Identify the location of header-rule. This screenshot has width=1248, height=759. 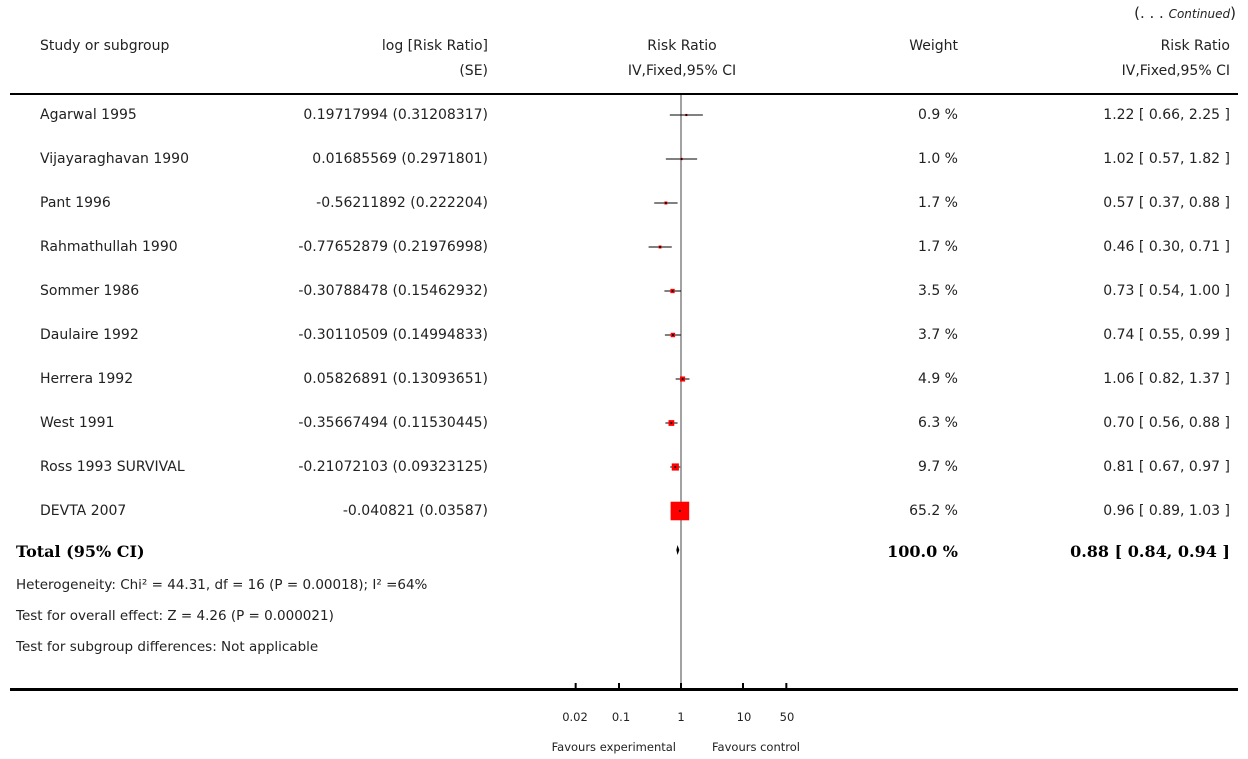
(624, 94).